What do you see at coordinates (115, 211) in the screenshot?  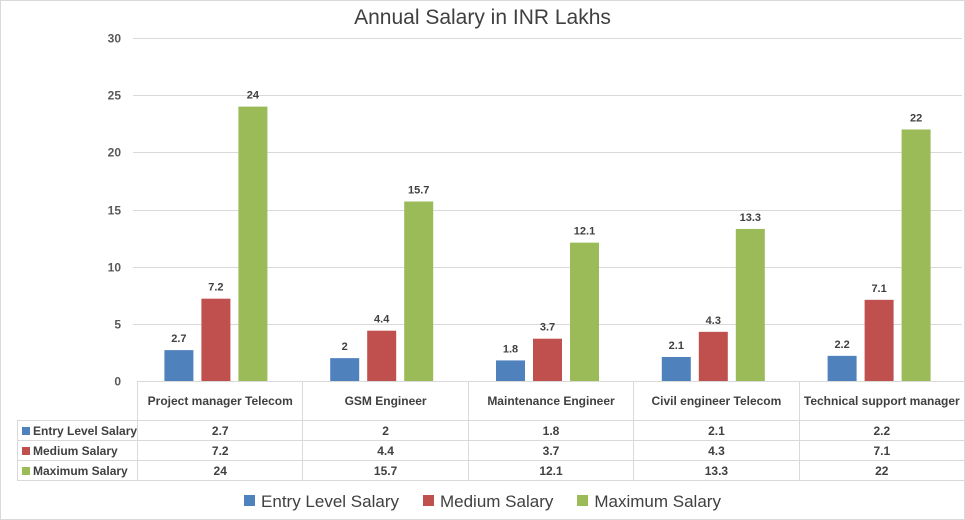 I see `y-tick-label: 15` at bounding box center [115, 211].